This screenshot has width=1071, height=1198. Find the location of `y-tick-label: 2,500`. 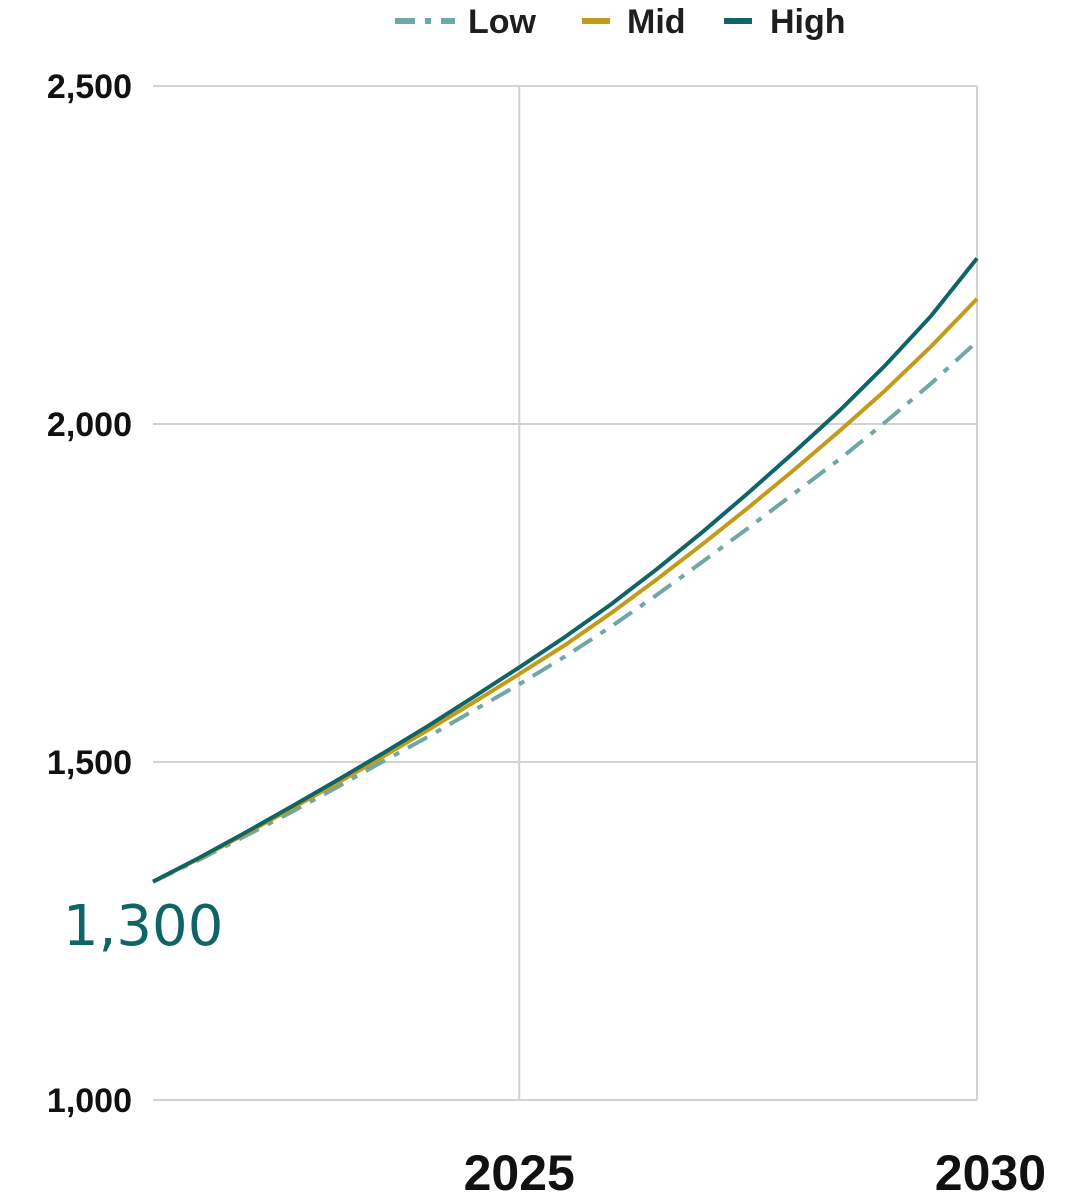

y-tick-label: 2,500 is located at coordinates (89, 87).